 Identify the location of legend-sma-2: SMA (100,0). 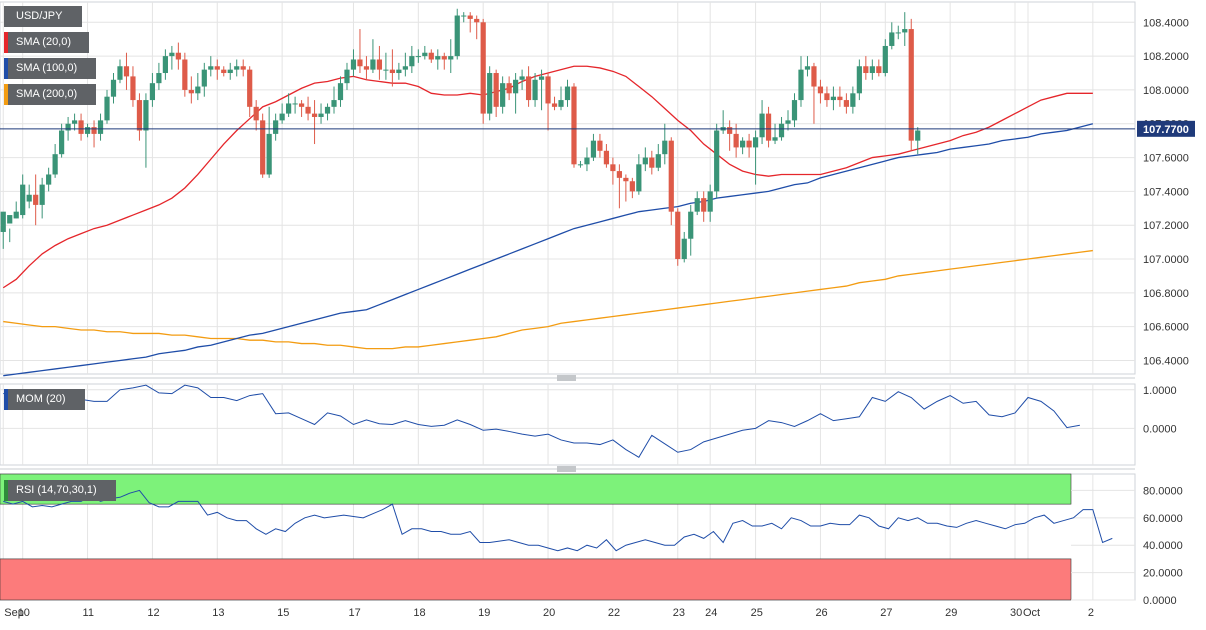
(50, 68).